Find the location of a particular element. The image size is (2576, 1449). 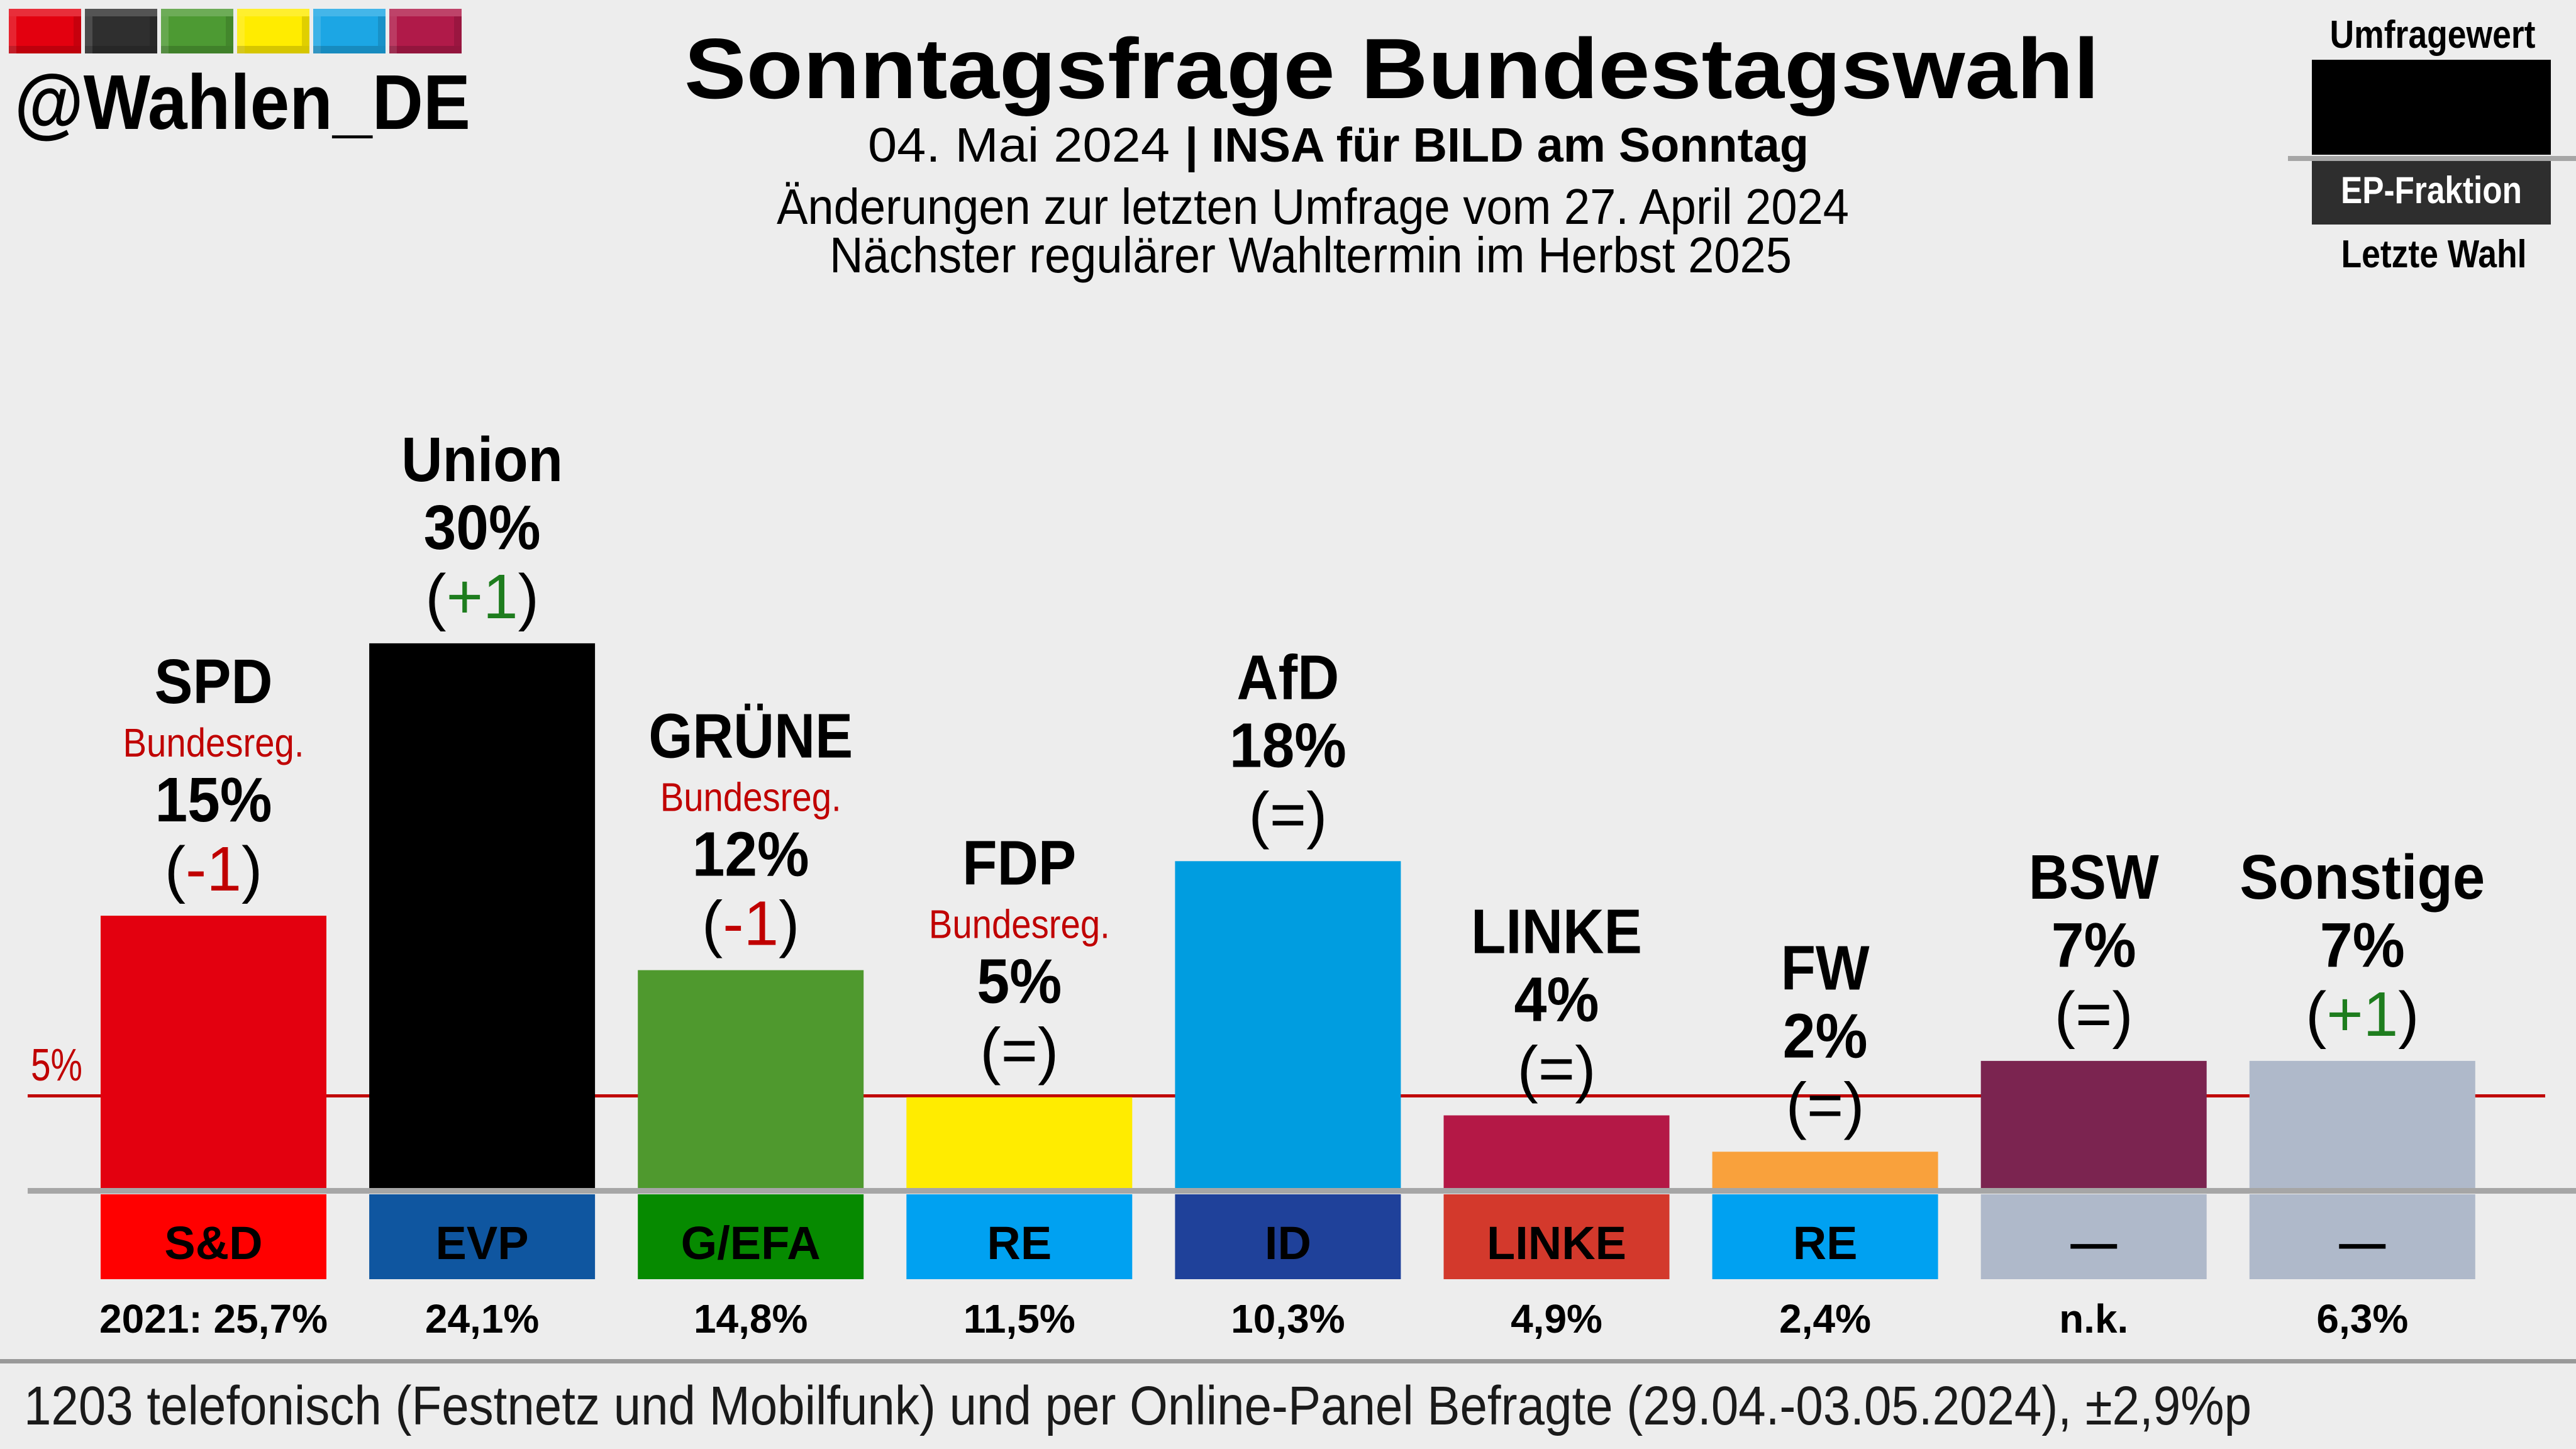

svg-text: Sonntagsfrage Bundestagswahl is located at coordinates (1391, 68).